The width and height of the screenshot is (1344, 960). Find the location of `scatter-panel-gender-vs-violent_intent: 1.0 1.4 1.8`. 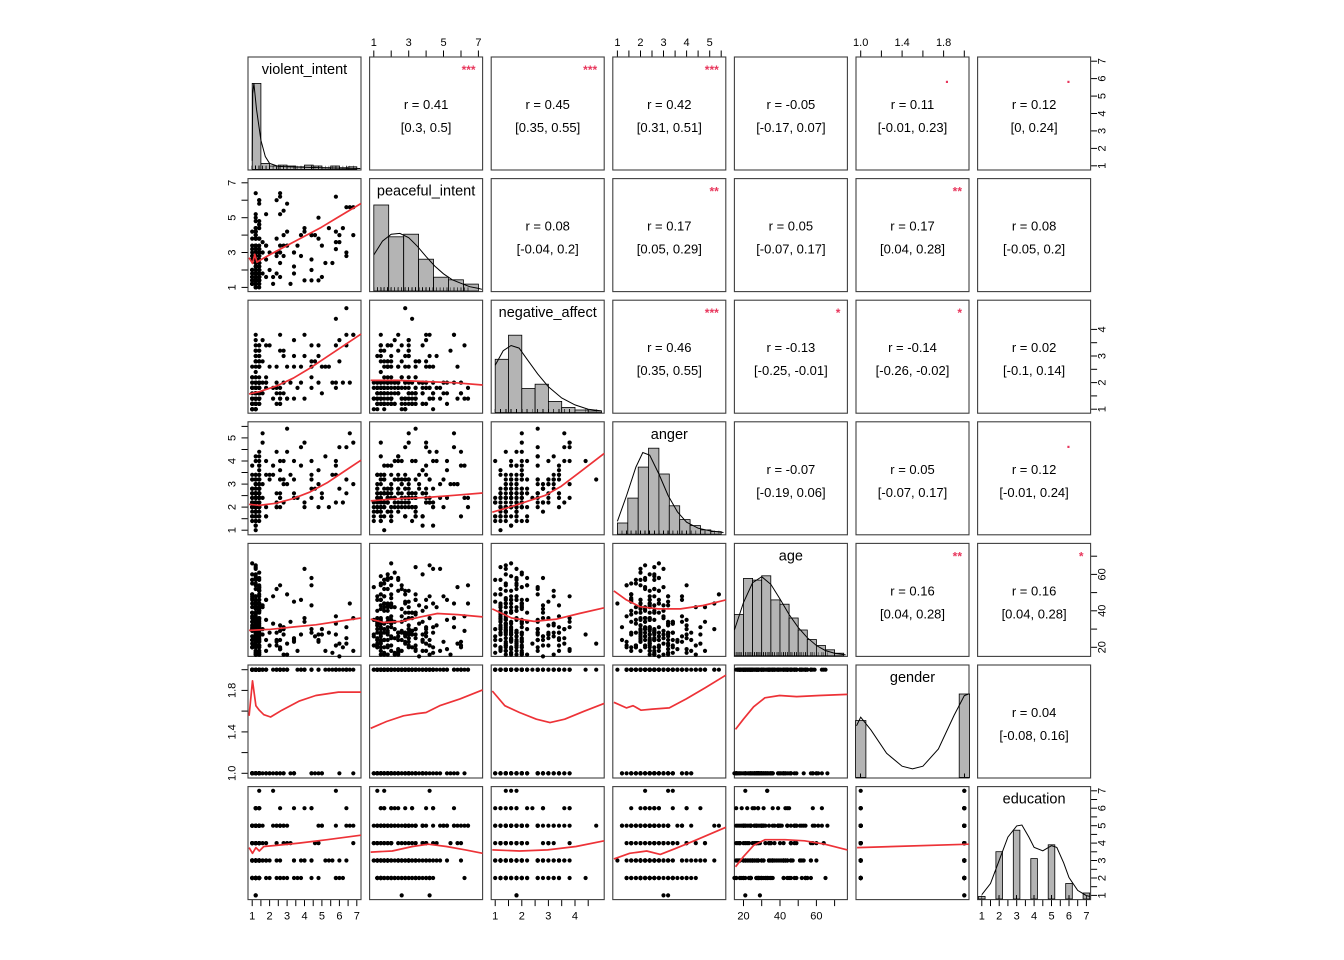

scatter-panel-gender-vs-violent_intent: 1.0 1.4 1.8 is located at coordinates (294, 722).